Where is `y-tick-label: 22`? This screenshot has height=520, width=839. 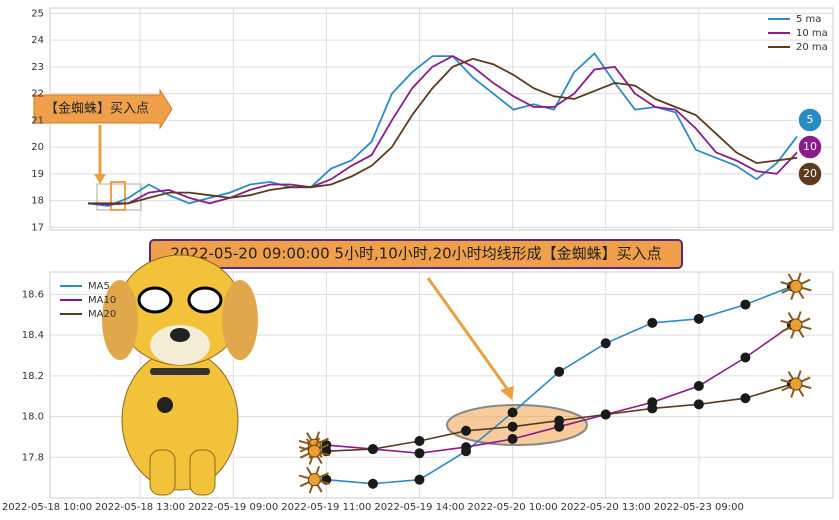 y-tick-label: 22 is located at coordinates (37, 94).